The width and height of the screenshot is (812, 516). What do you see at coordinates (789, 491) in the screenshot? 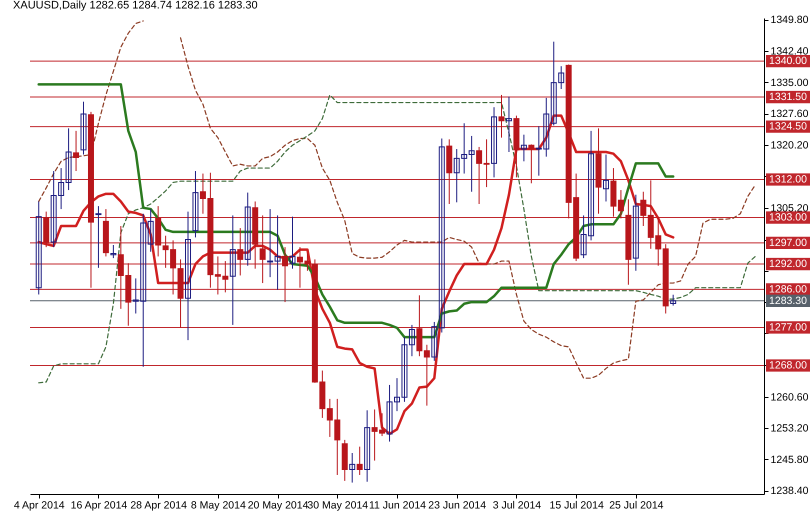
I see `y-tick-label: 1238.40` at bounding box center [789, 491].